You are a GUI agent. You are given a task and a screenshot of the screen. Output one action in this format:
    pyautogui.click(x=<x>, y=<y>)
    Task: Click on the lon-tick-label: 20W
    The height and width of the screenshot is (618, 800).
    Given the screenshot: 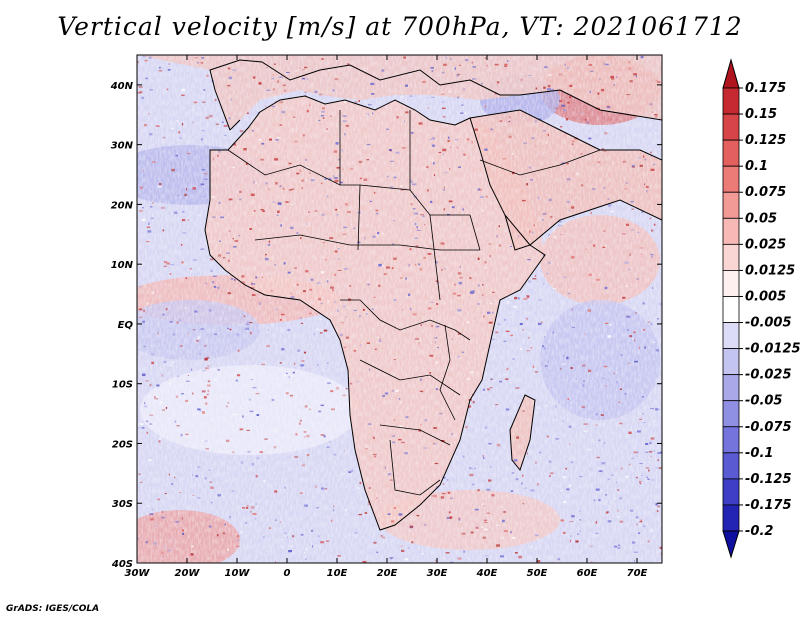 What is the action you would take?
    pyautogui.click(x=188, y=573)
    